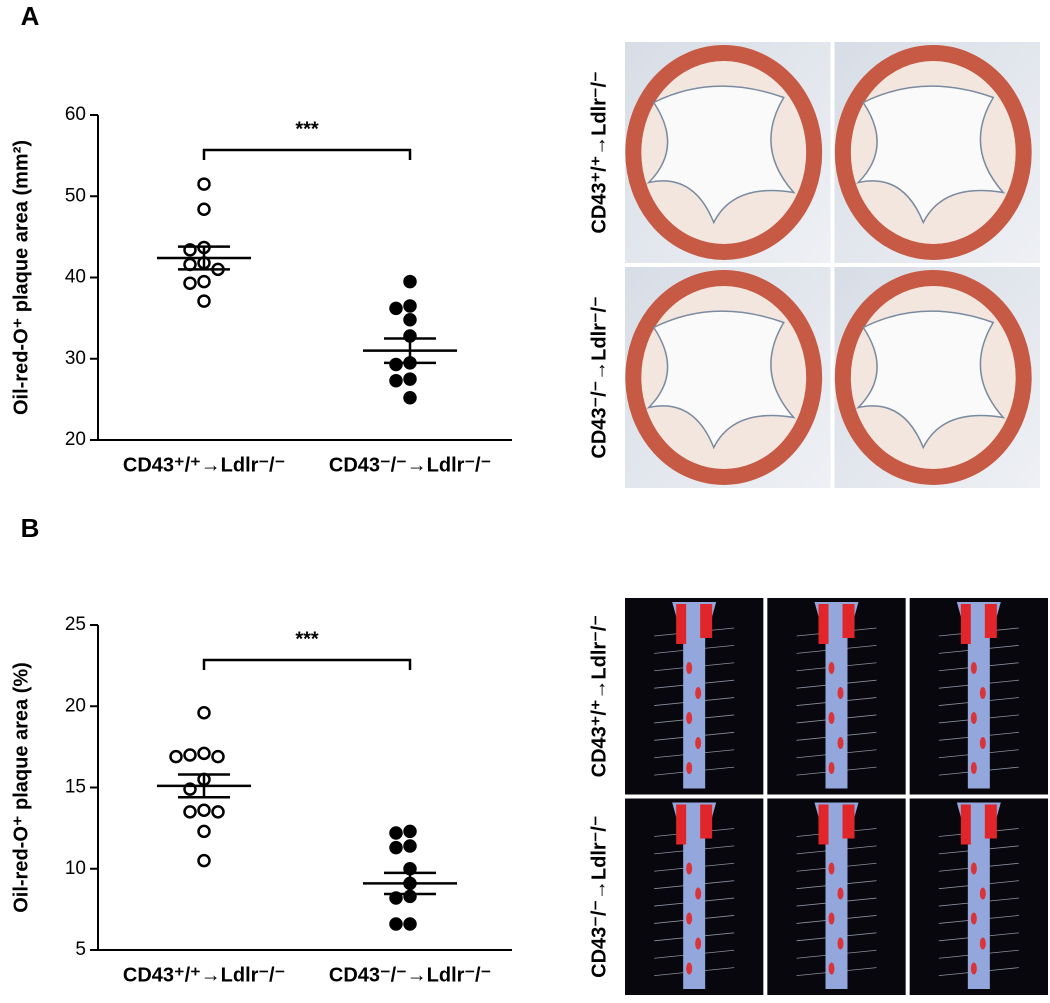 This screenshot has height=1003, width=1050. What do you see at coordinates (75, 624) in the screenshot?
I see `y-tick-label: 25` at bounding box center [75, 624].